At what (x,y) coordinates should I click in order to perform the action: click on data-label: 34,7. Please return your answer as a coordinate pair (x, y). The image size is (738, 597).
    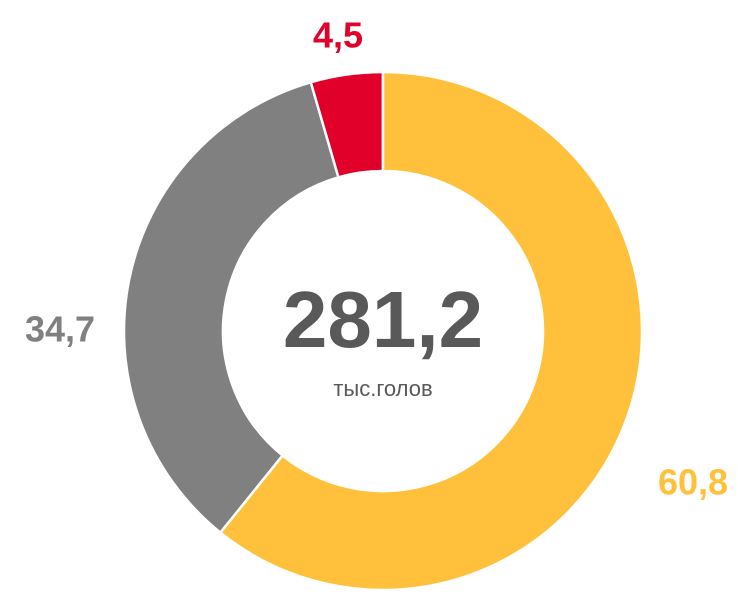
    Looking at the image, I should click on (60, 329).